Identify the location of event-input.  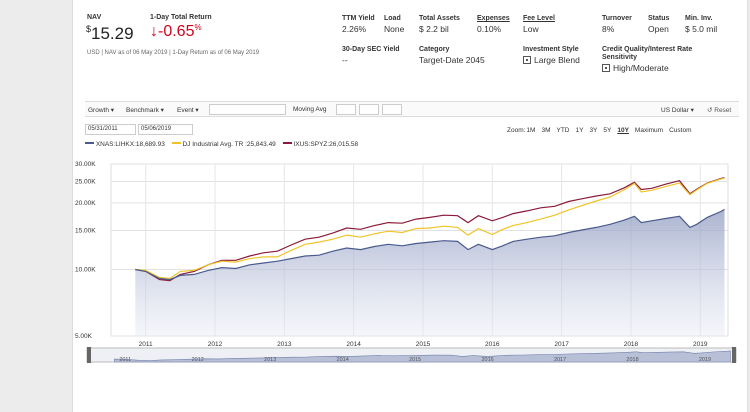
(247, 109).